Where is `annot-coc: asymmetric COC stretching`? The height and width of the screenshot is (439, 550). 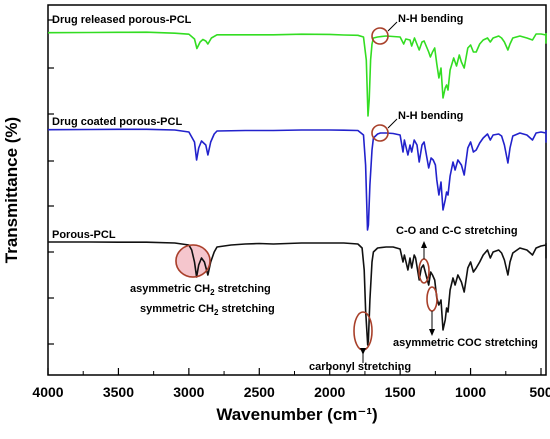 annot-coc: asymmetric COC stretching is located at coordinates (465, 343).